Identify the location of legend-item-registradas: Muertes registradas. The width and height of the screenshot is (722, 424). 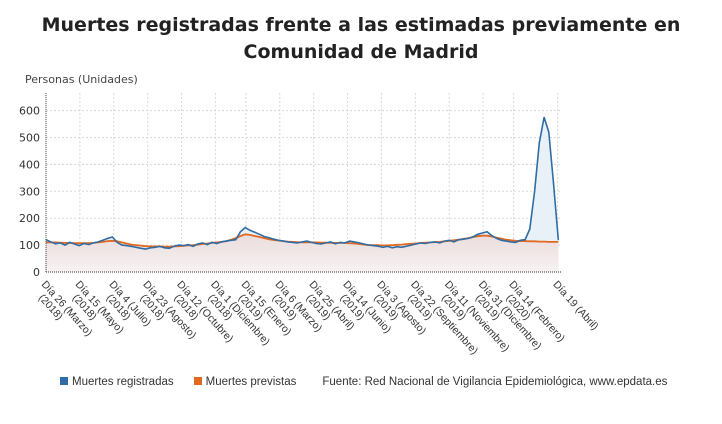
(117, 382).